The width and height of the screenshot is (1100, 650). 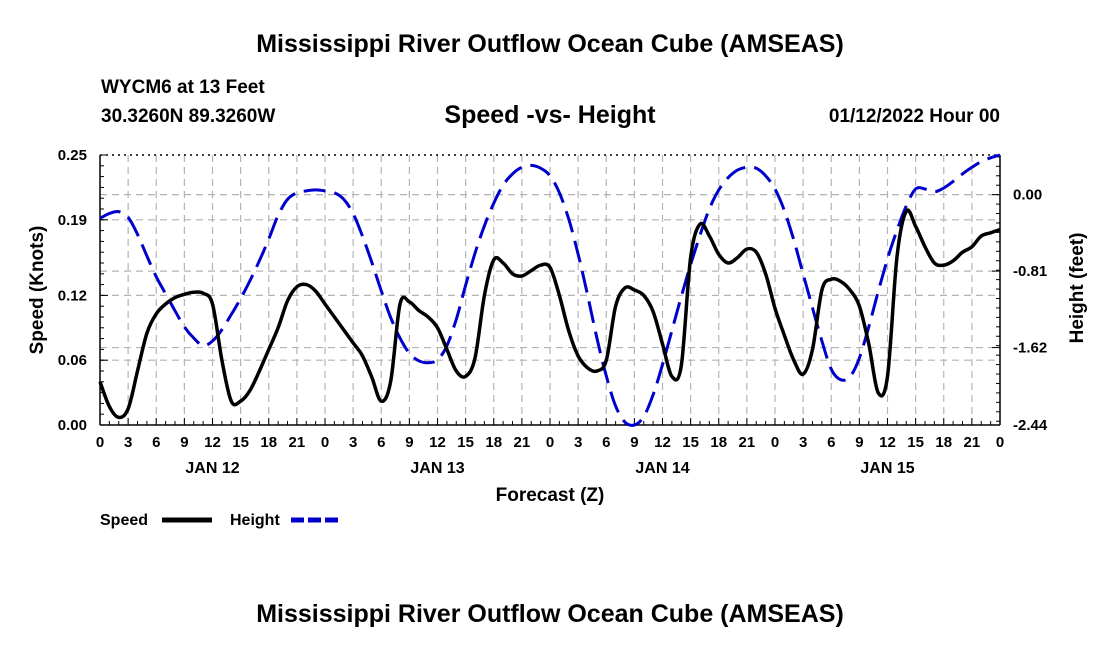 I want to click on x-axis-label: Forecast (Z), so click(x=550, y=495).